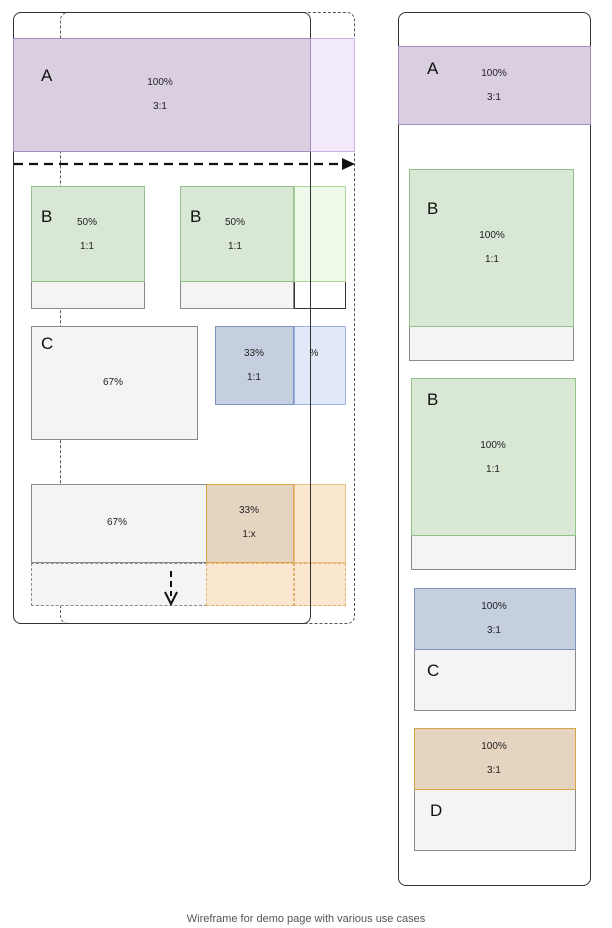 This screenshot has height=928, width=612. What do you see at coordinates (492, 259) in the screenshot?
I see `mobile-section-b1-ratio: 1:1` at bounding box center [492, 259].